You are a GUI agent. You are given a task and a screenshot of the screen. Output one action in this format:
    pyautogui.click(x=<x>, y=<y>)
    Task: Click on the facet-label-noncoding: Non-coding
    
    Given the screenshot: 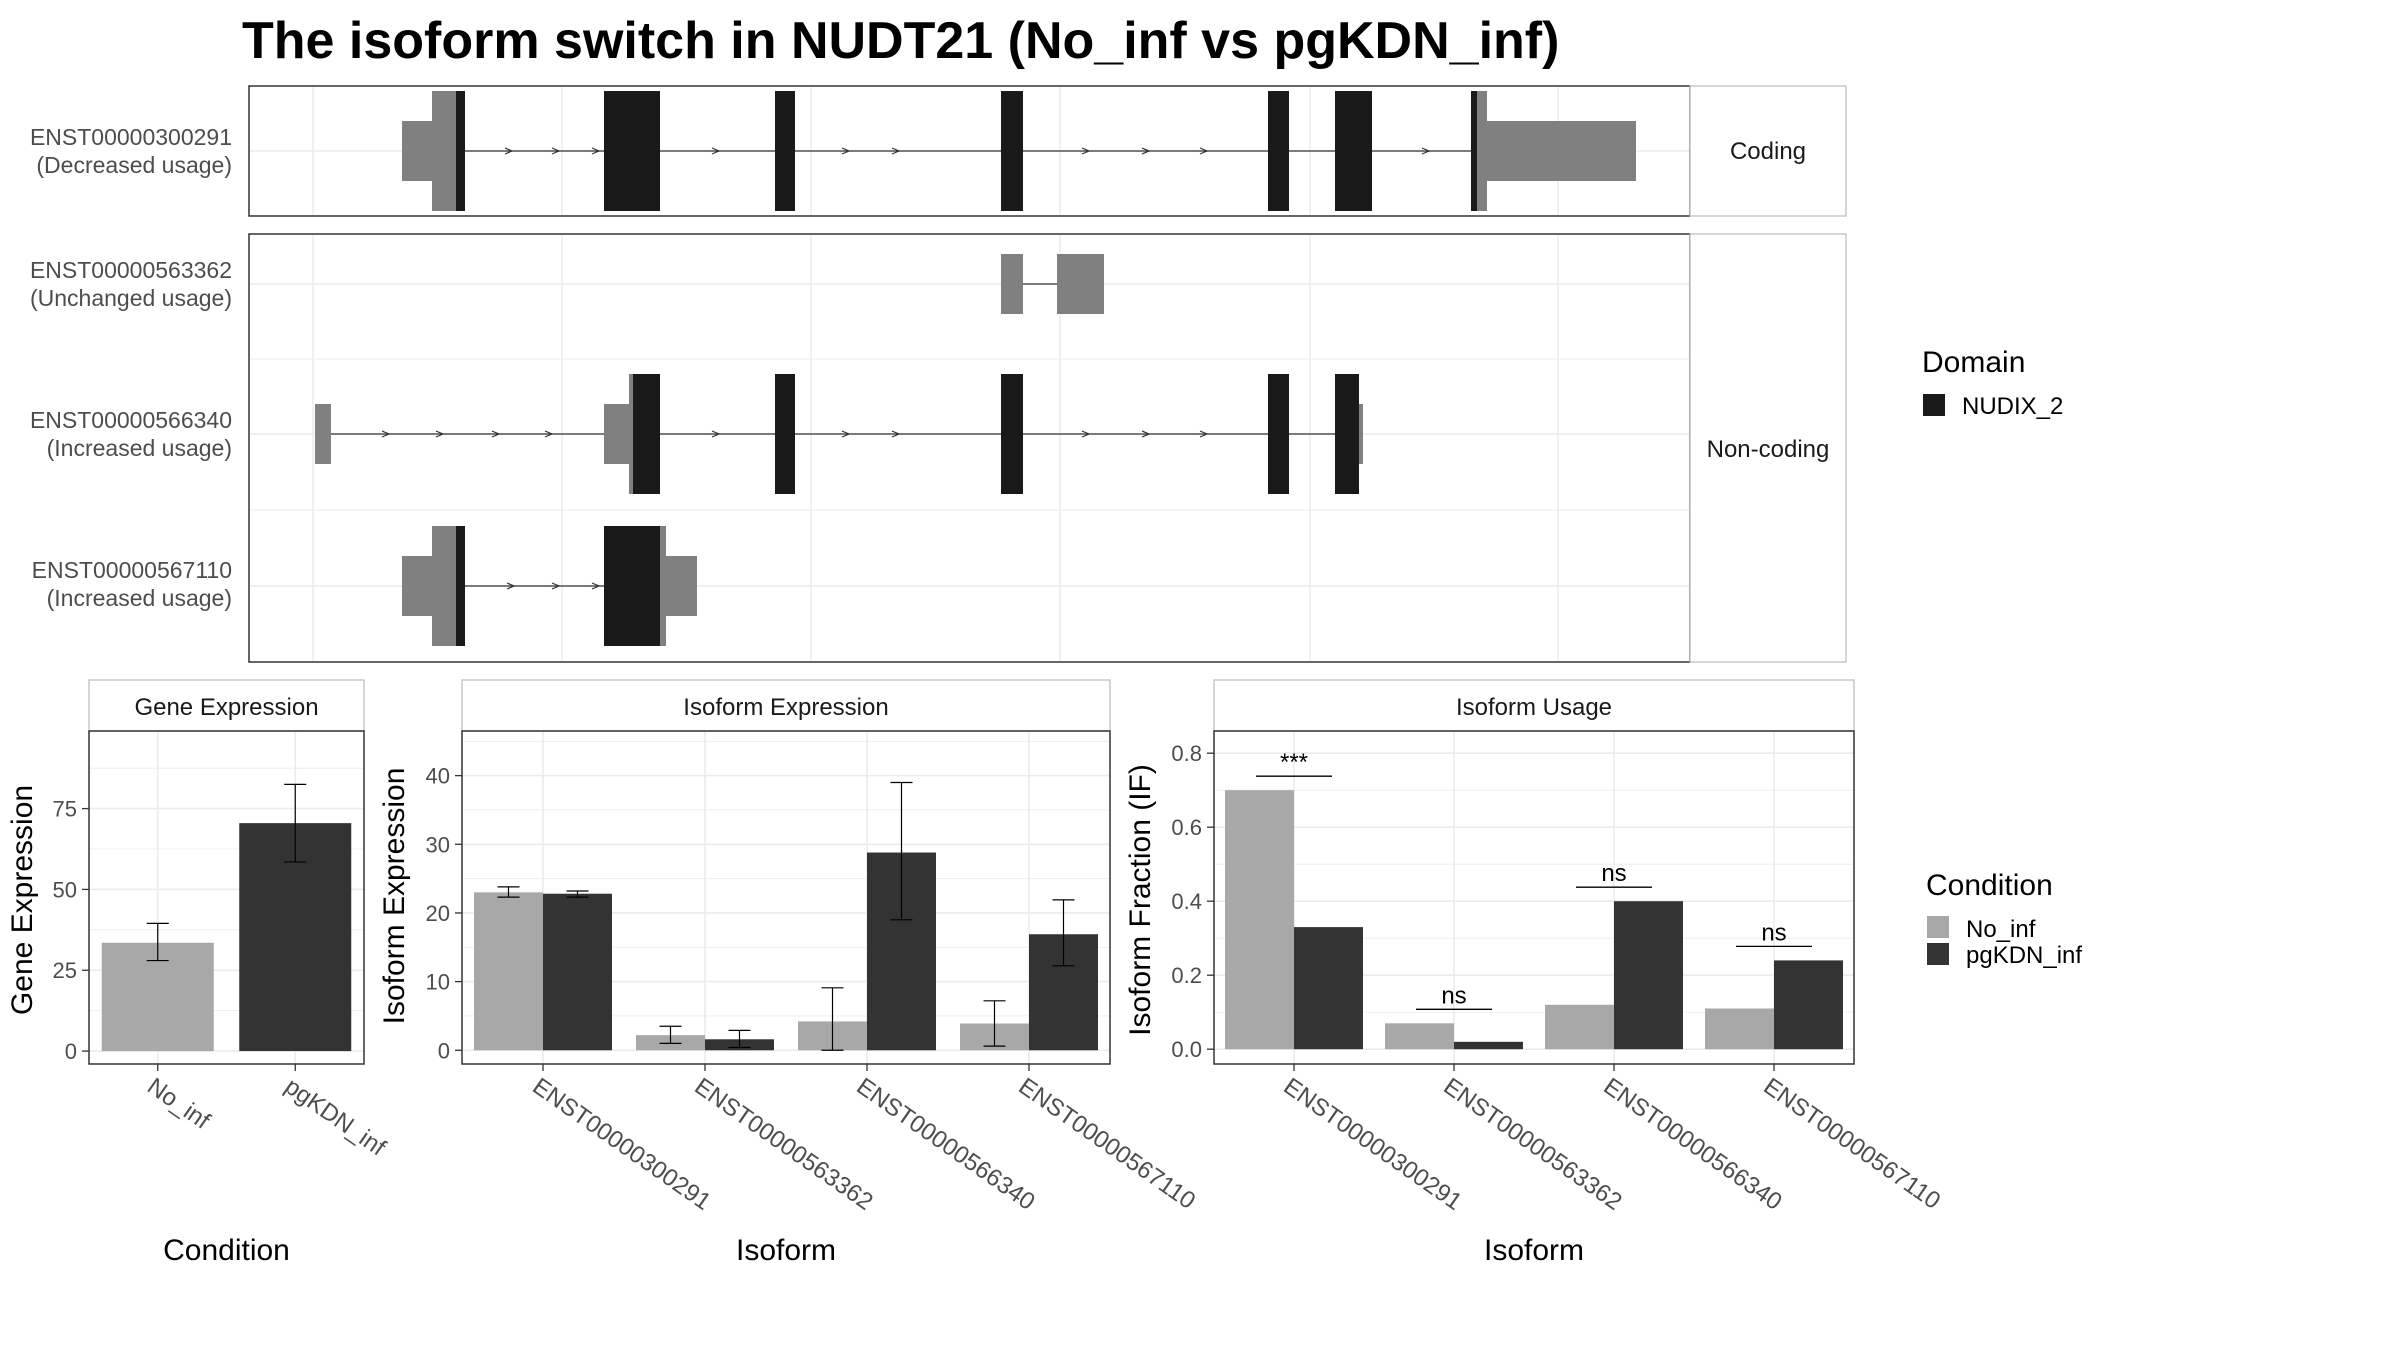 What is the action you would take?
    pyautogui.click(x=1768, y=449)
    